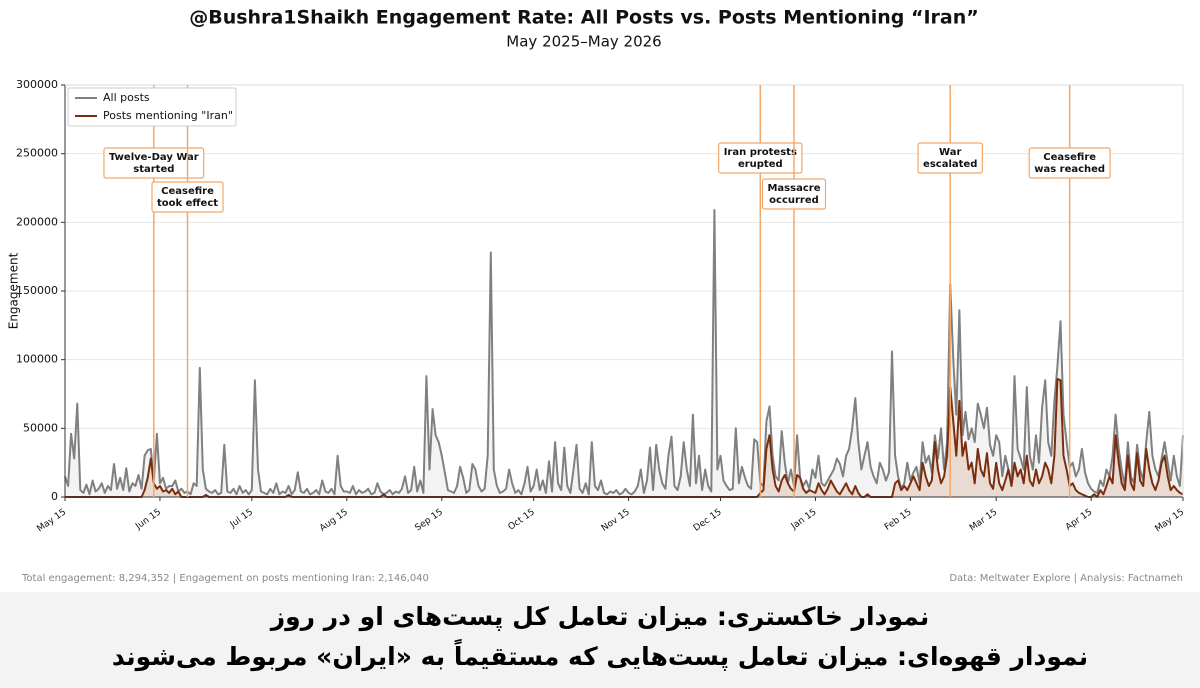 The height and width of the screenshot is (688, 1200). I want to click on annotation-text: escalated, so click(950, 164).